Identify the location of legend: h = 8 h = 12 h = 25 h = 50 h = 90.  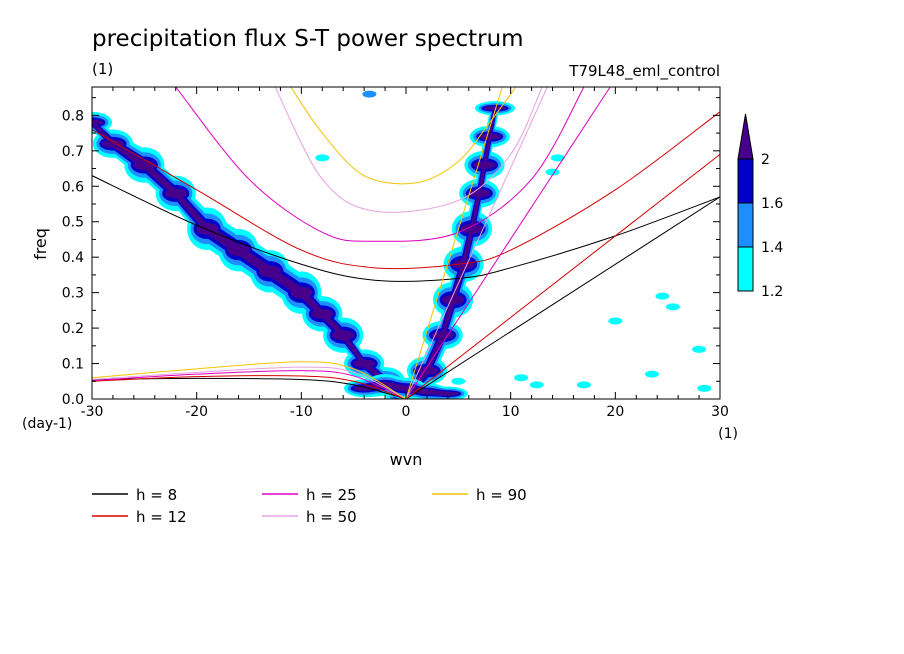
(309, 506).